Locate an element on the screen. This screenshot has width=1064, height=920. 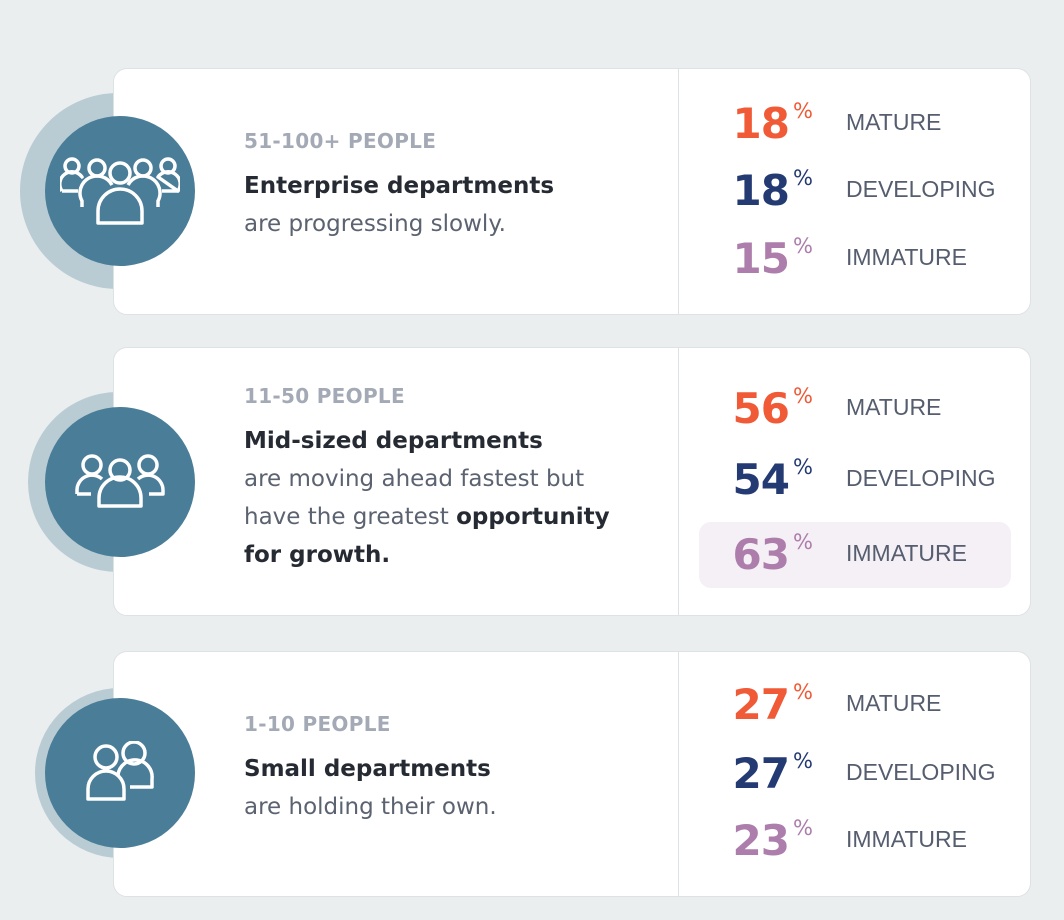
stat-mature: 27% MATURE is located at coordinates (855, 705).